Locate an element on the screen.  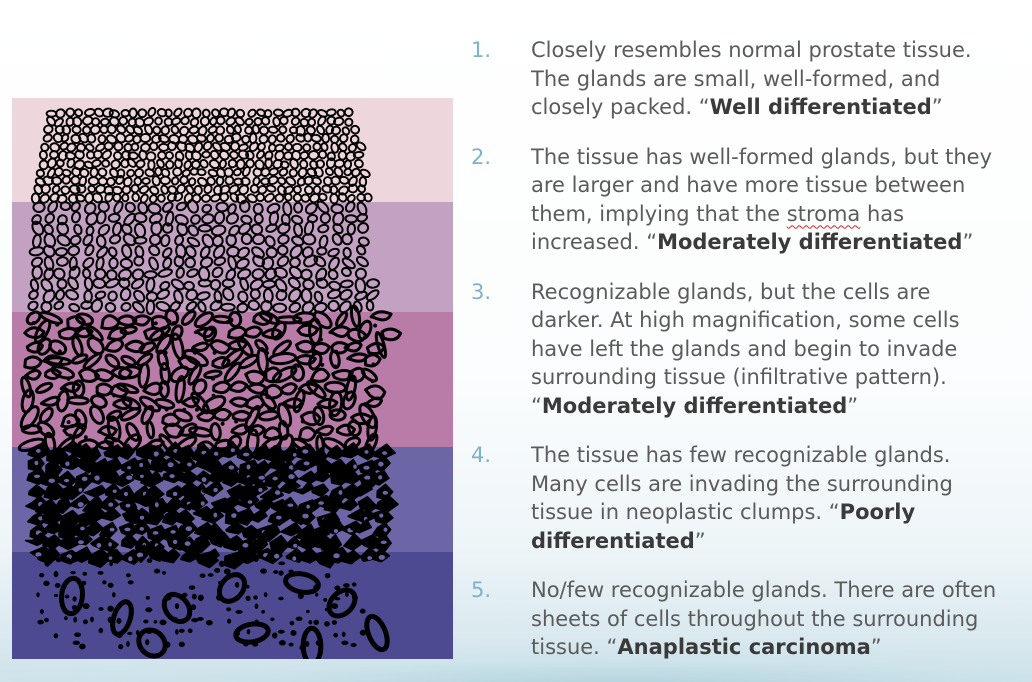
list-text-line: differentiated” is located at coordinates (781, 541).